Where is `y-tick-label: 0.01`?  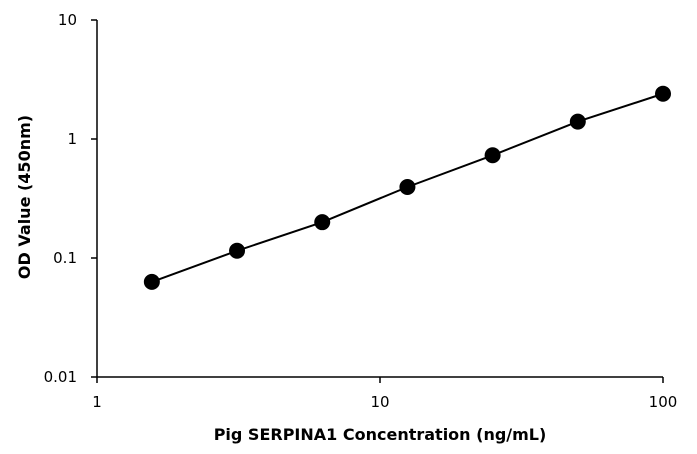 y-tick-label: 0.01 is located at coordinates (60, 377).